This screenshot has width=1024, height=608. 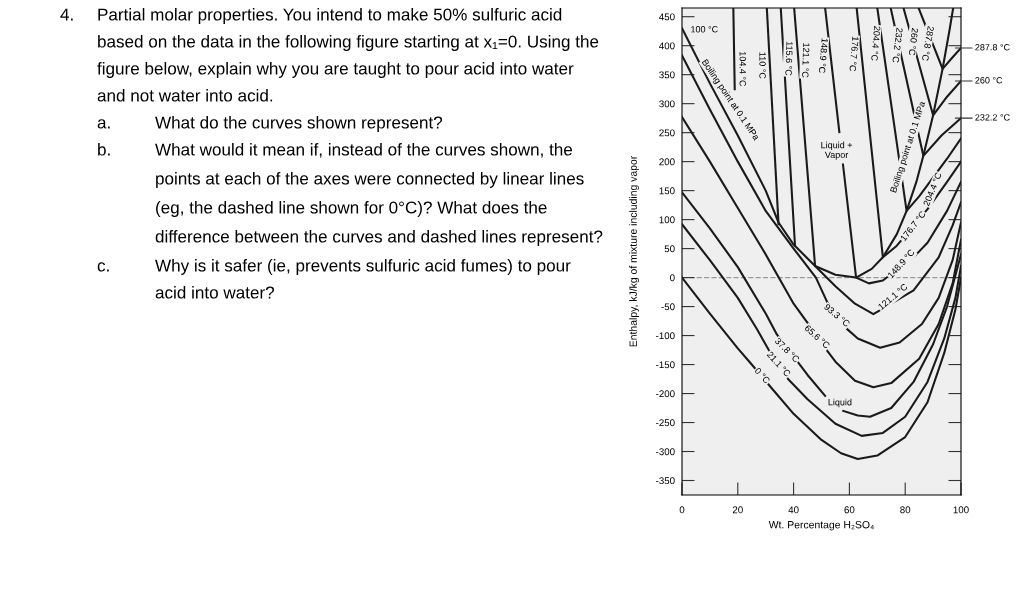 I want to click on y-axis-title: Enthalpy, kJ/kg of mixture including vapor, so click(x=634, y=251).